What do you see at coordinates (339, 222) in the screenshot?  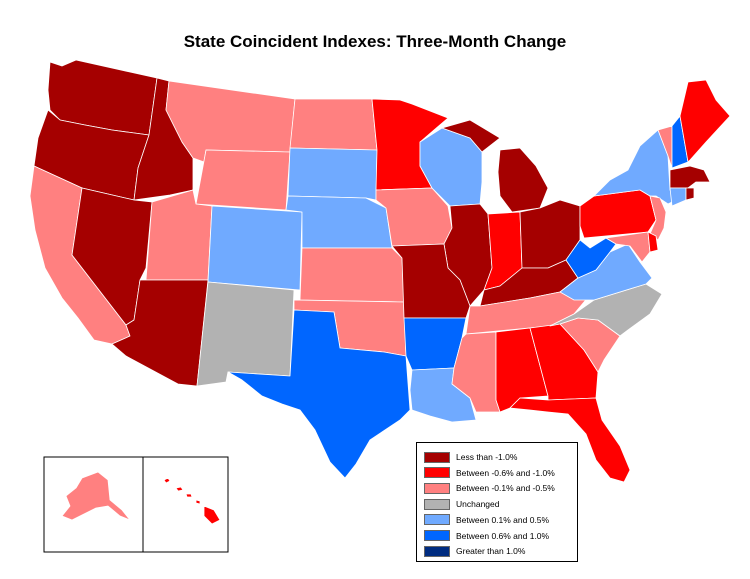 I see `state-nebraska` at bounding box center [339, 222].